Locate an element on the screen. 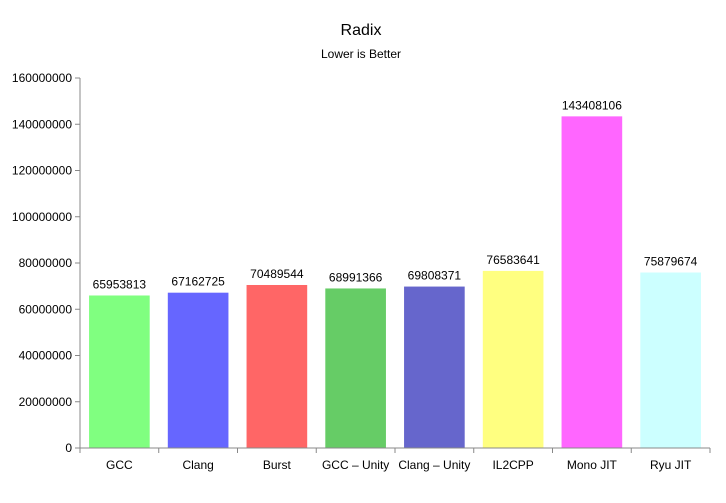  x-tick-label: GCC is located at coordinates (119, 465).